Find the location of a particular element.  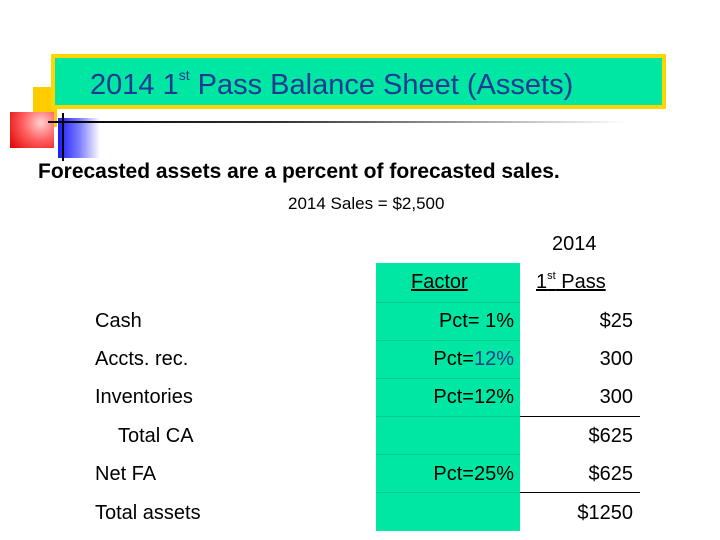

header-factor: Factor is located at coordinates (439, 282).